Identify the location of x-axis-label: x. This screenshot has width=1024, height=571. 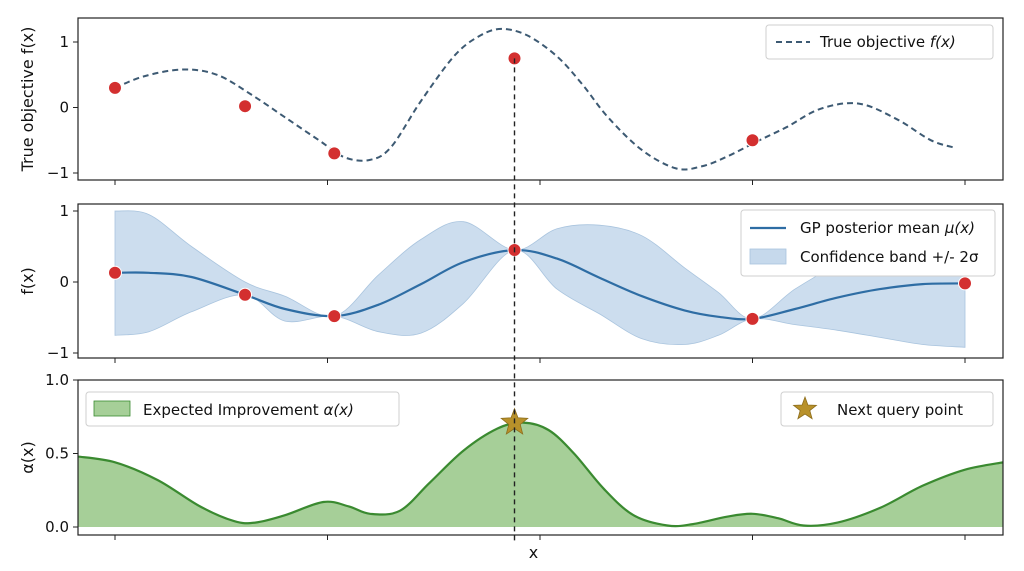
(533, 552).